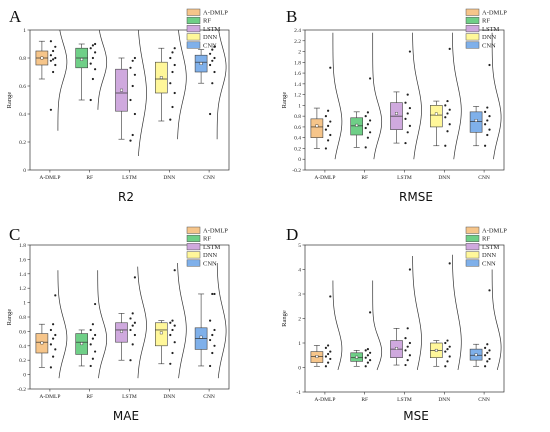  Describe the element at coordinates (299, 246) in the screenshot. I see `y-tick-label: 5` at that location.